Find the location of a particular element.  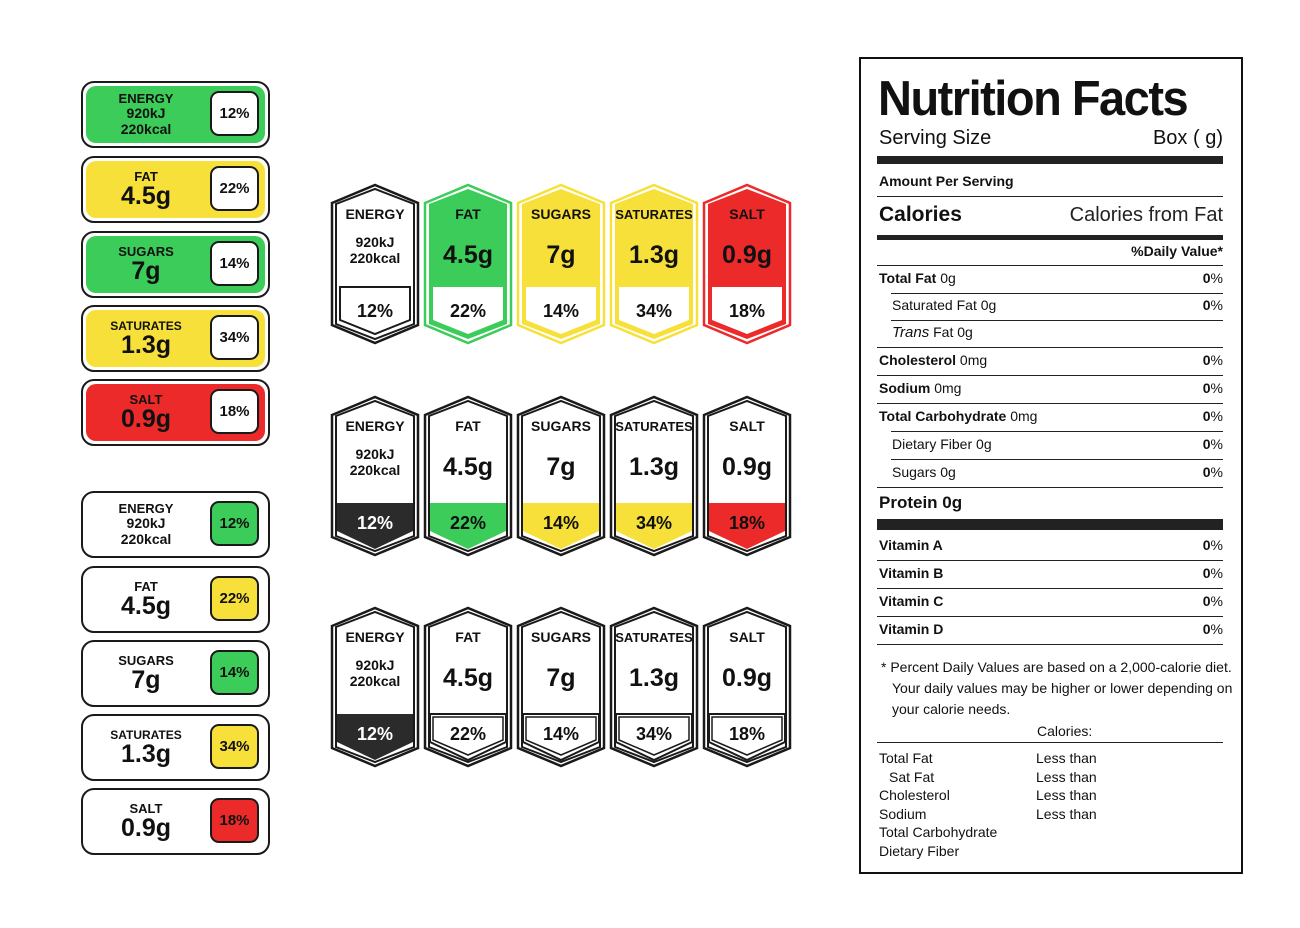

hex-value-salt: 0.9g is located at coordinates (747, 255).